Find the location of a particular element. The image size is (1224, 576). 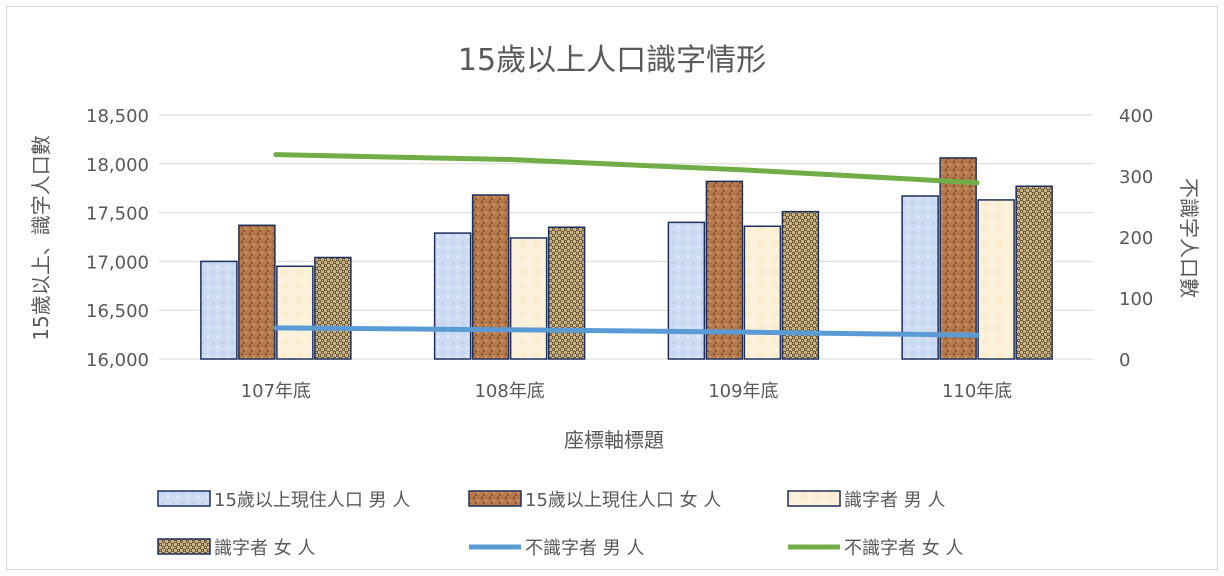

legend-label: 識字者 男 人 is located at coordinates (894, 500).